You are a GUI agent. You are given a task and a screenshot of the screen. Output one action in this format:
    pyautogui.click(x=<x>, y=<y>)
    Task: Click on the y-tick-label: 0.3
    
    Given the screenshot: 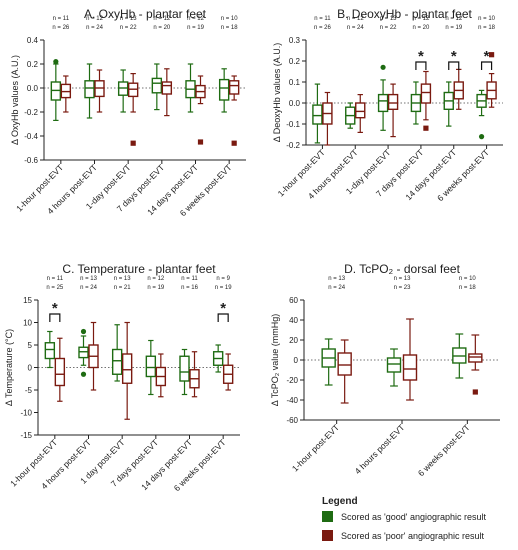 What is the action you would take?
    pyautogui.click(x=295, y=40)
    